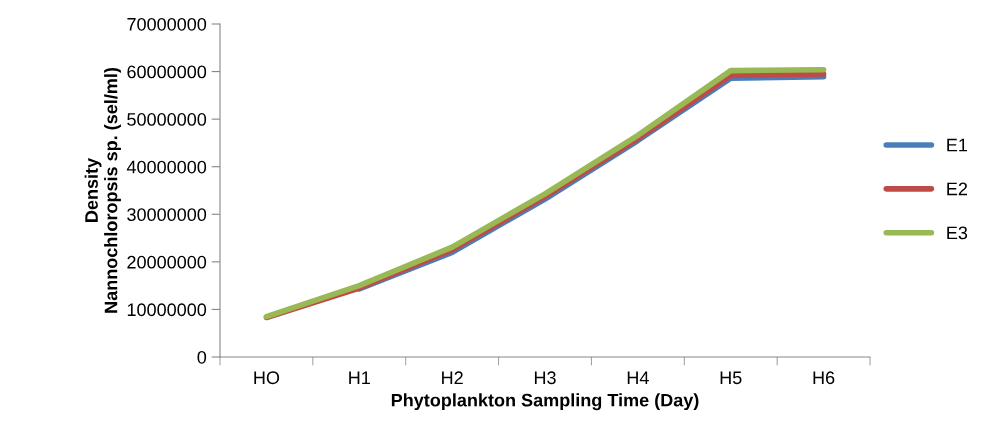  Describe the element at coordinates (957, 145) in the screenshot. I see `legend-label: E1` at that location.